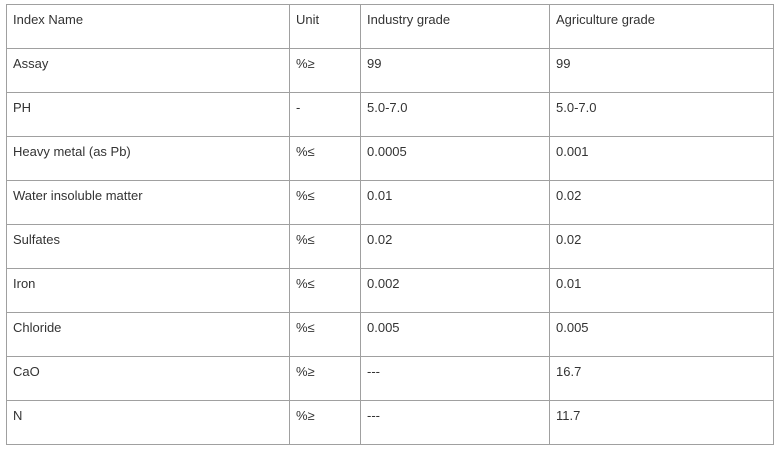 This screenshot has width=779, height=462. Describe the element at coordinates (455, 26) in the screenshot. I see `header-cell: Industry grade` at that location.